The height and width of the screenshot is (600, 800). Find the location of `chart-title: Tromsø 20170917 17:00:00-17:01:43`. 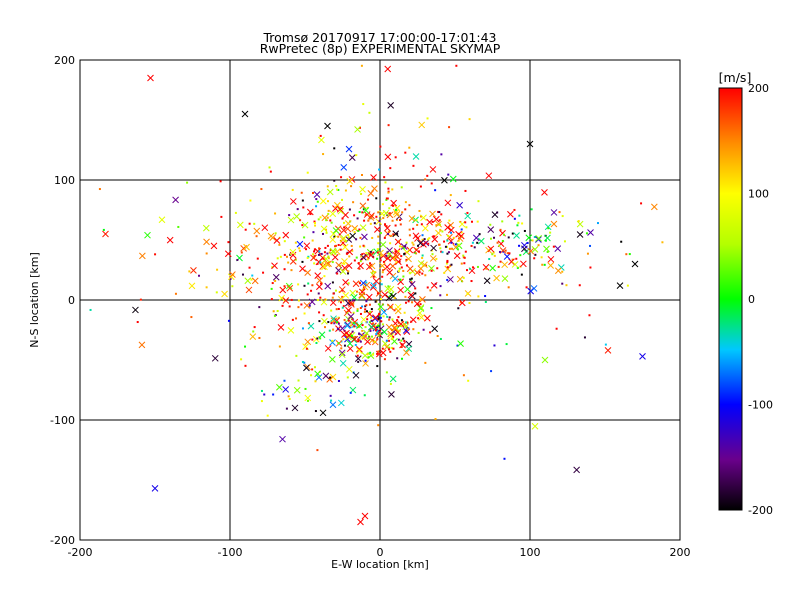

chart-title: Tromsø 20170917 17:00:00-17:01:43 is located at coordinates (379, 37).